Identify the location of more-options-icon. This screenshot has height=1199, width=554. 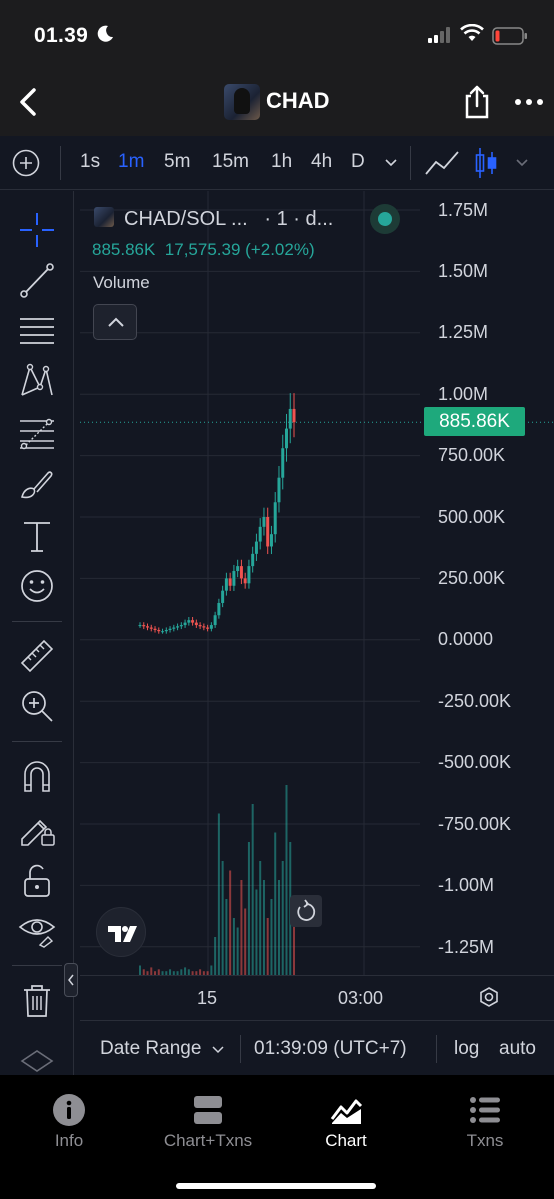
(529, 102).